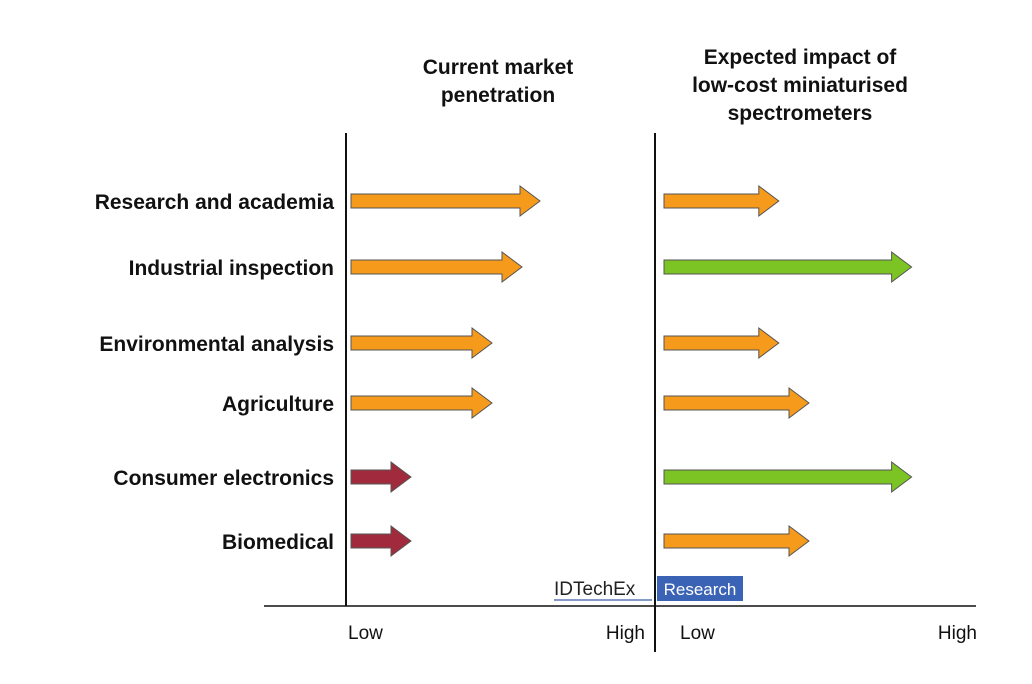  What do you see at coordinates (216, 344) in the screenshot?
I see `category-label-3: Environmental analysis` at bounding box center [216, 344].